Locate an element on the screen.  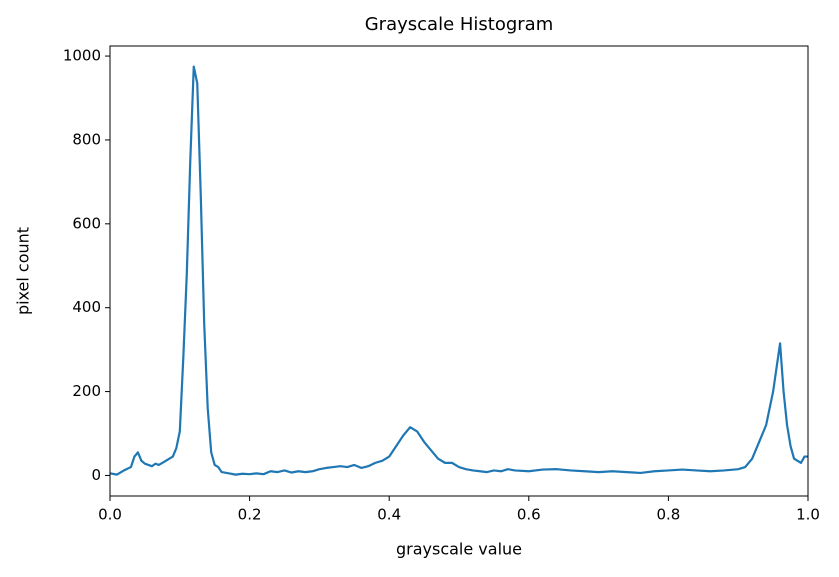
y-axis-label: pixel count is located at coordinates (23, 271).